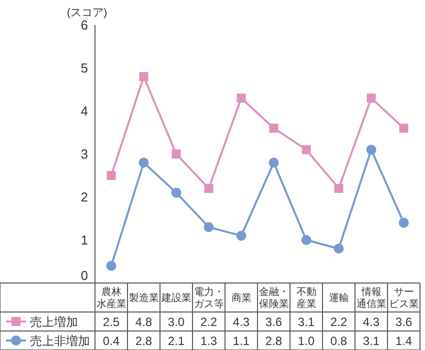 This screenshot has width=425, height=350. What do you see at coordinates (403, 298) in the screenshot?
I see `x-tick-label: サービス業` at bounding box center [403, 298].